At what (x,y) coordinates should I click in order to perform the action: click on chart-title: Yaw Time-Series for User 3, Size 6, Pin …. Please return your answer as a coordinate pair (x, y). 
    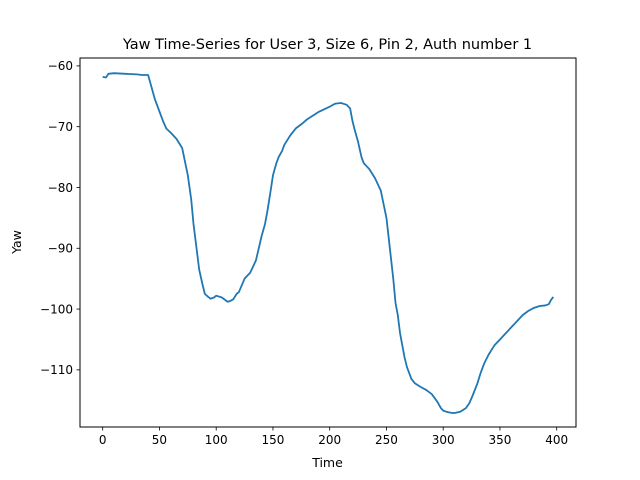
    Looking at the image, I should click on (327, 45).